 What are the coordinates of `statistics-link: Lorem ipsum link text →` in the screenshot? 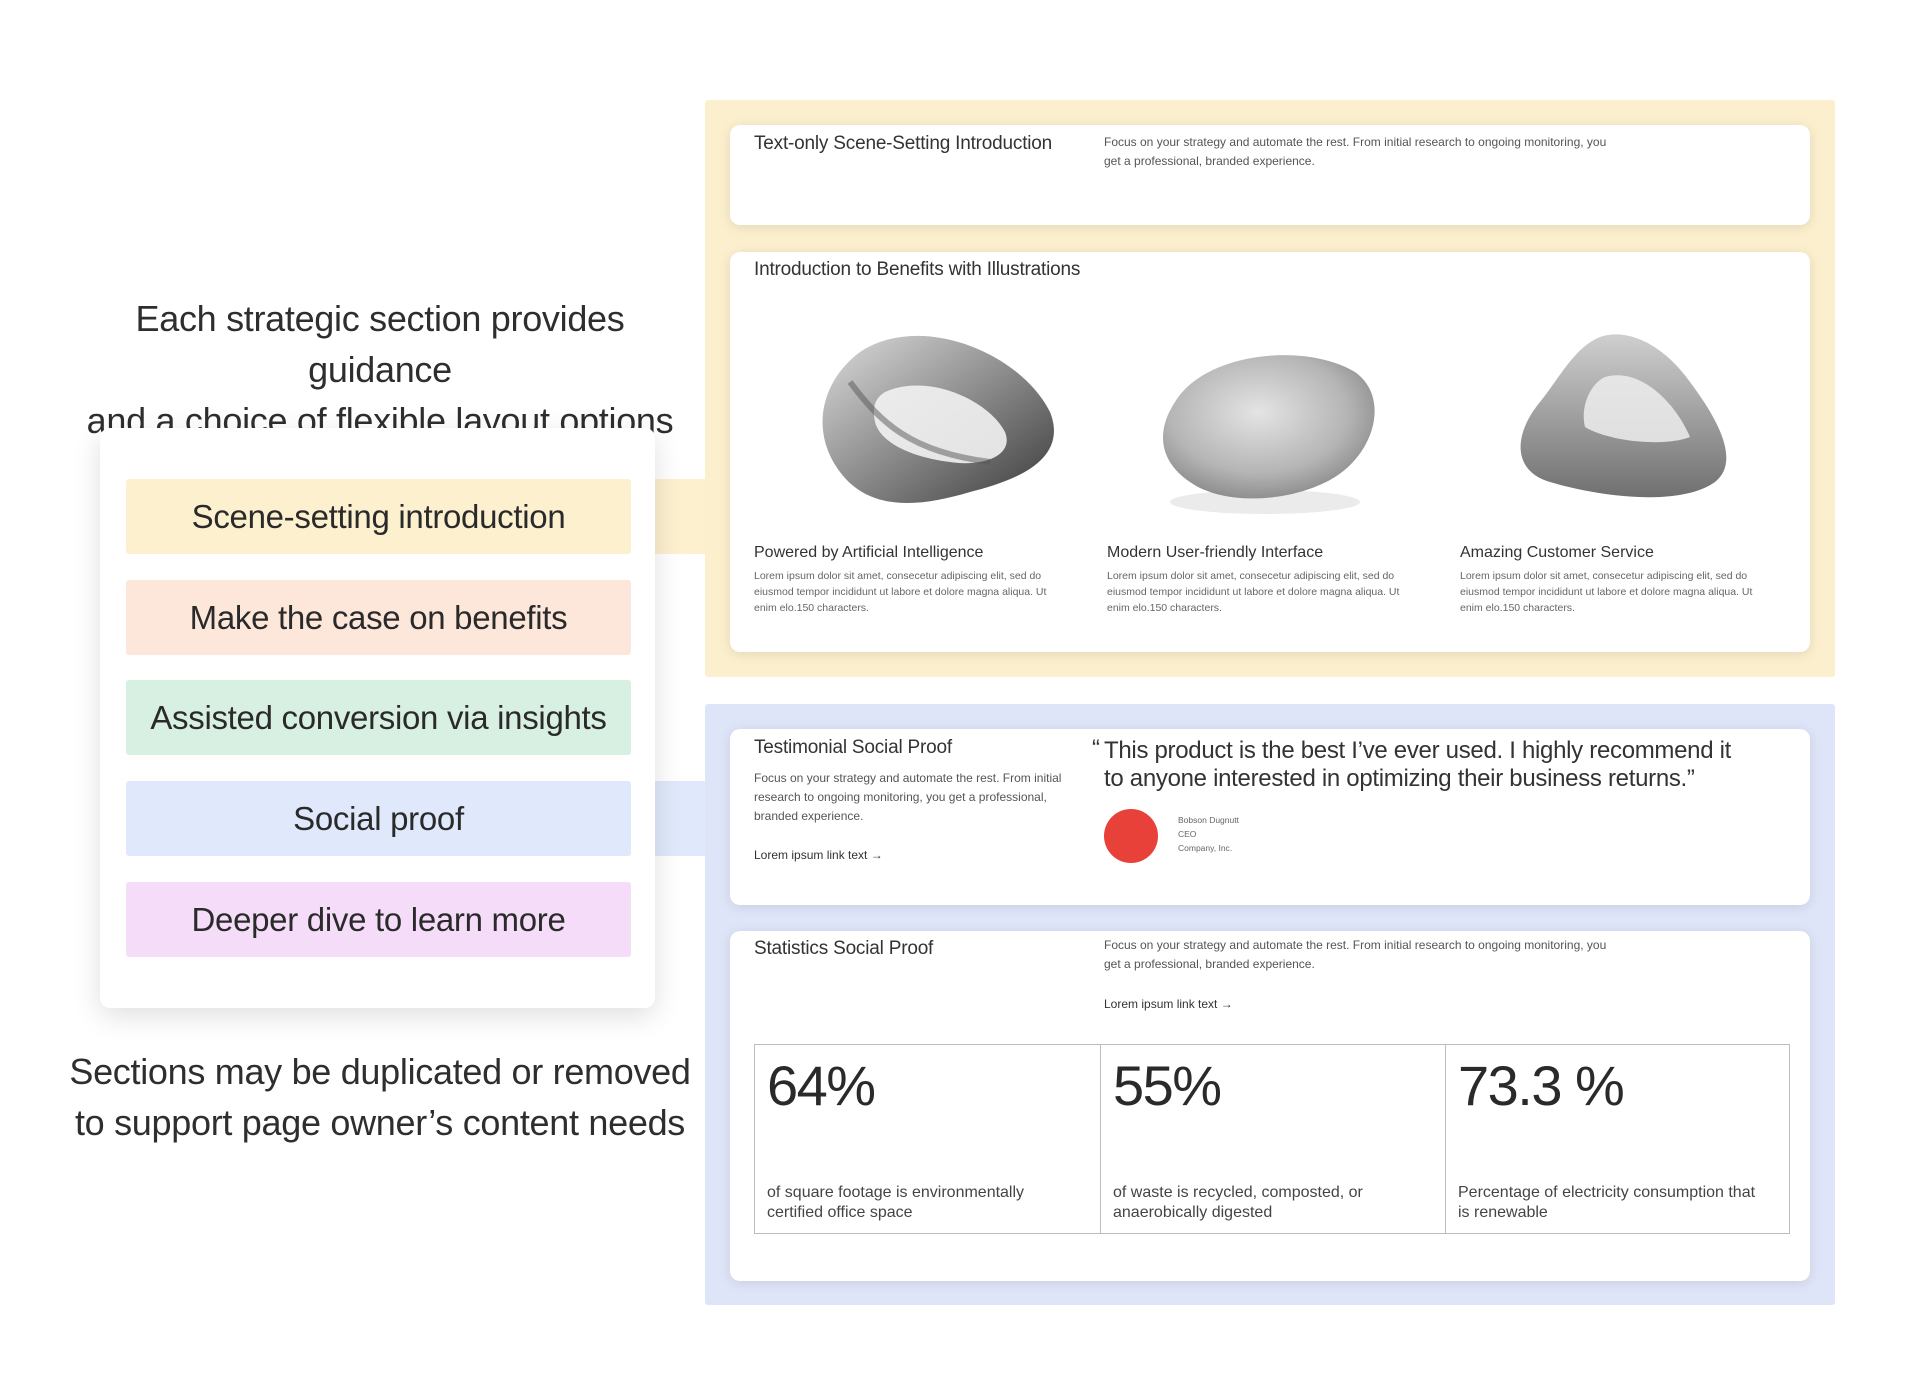 It's located at (1168, 1004).